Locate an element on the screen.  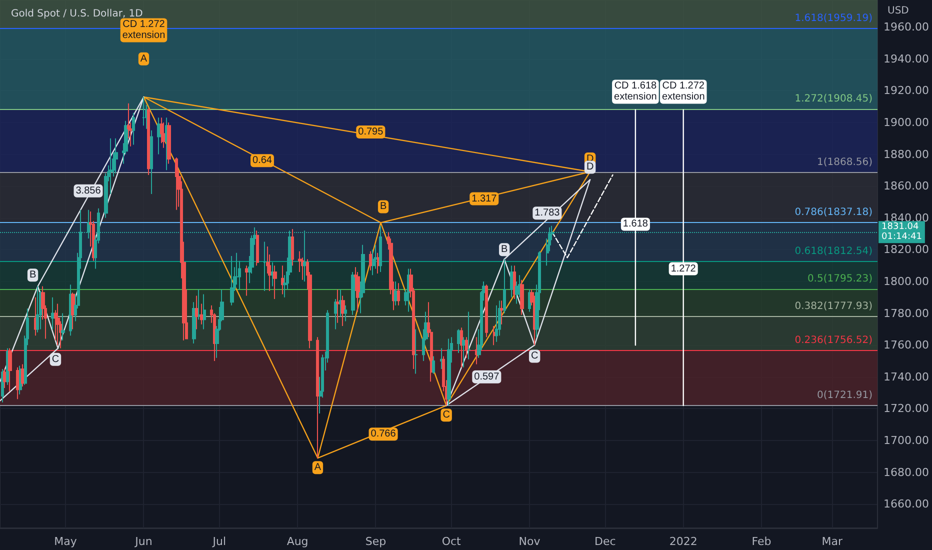
y-tick-label: 1660.00 is located at coordinates (907, 504).